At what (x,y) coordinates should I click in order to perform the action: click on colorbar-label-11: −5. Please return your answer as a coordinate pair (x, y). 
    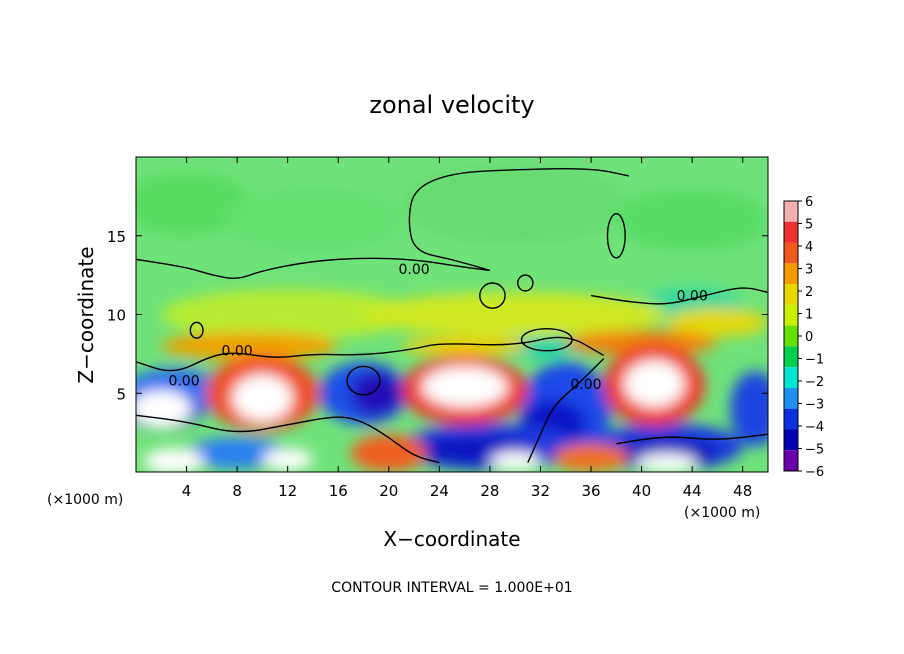
    Looking at the image, I should click on (814, 450).